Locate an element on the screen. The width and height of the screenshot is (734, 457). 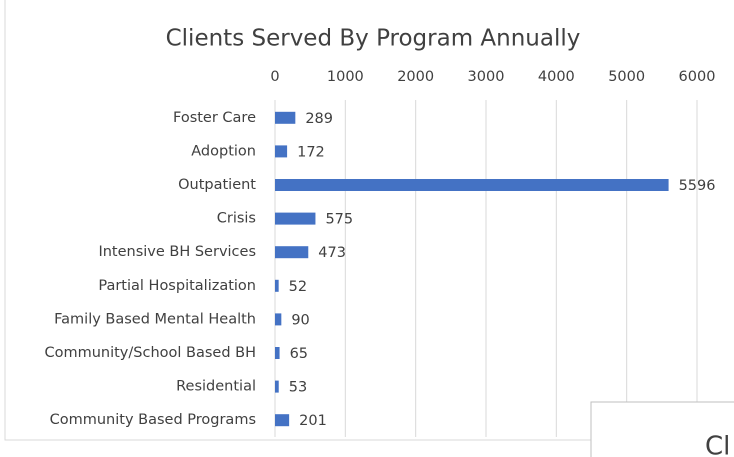
chart-title: Clients Served By Program Annually is located at coordinates (373, 39).